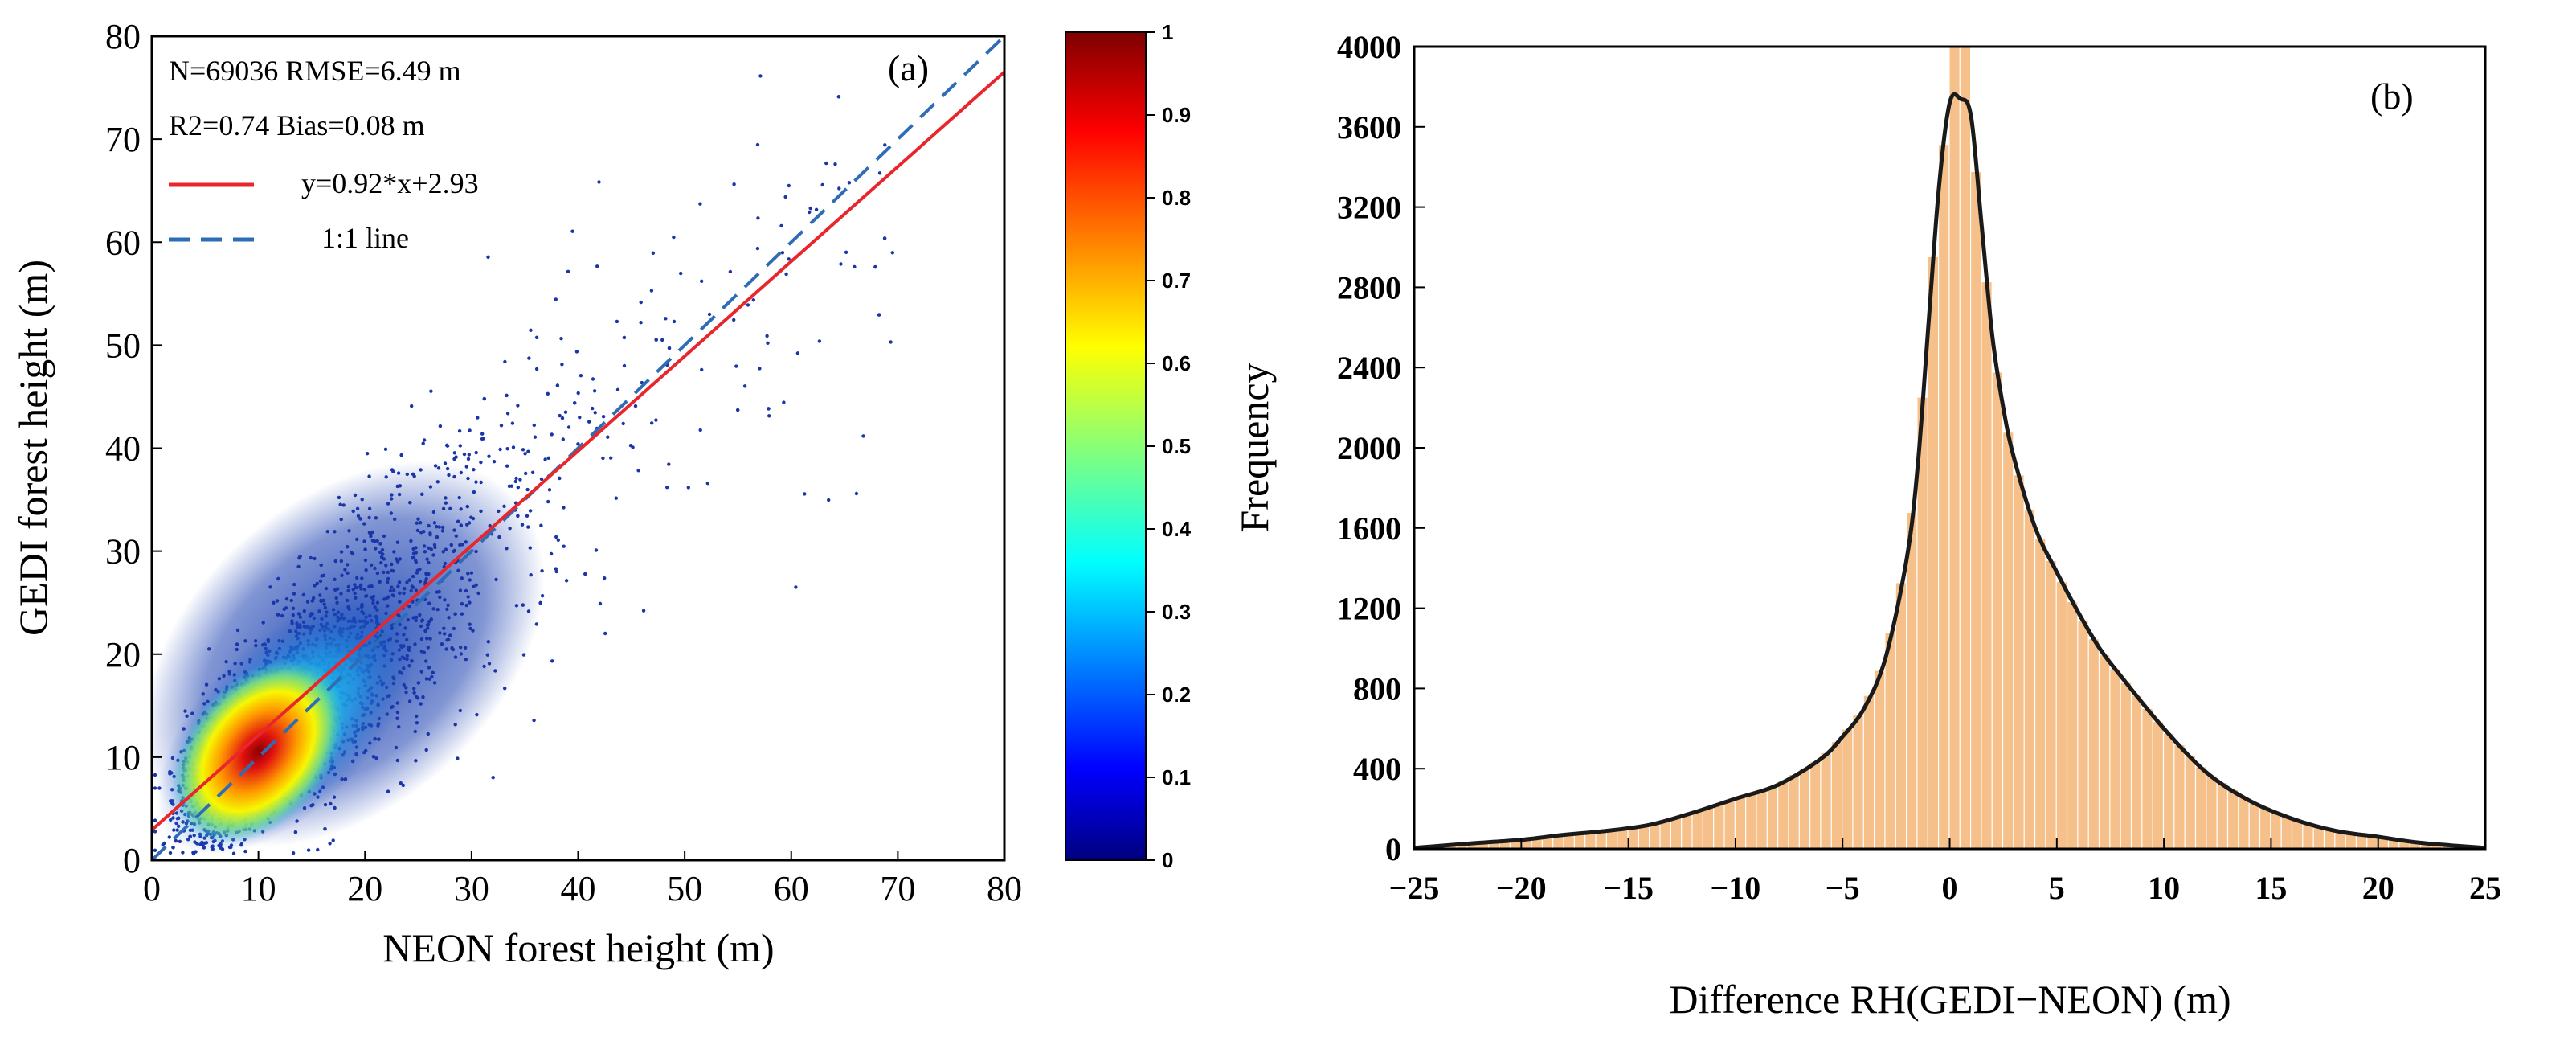  Describe the element at coordinates (1369, 609) in the screenshot. I see `y-tick-label: 1200` at that location.